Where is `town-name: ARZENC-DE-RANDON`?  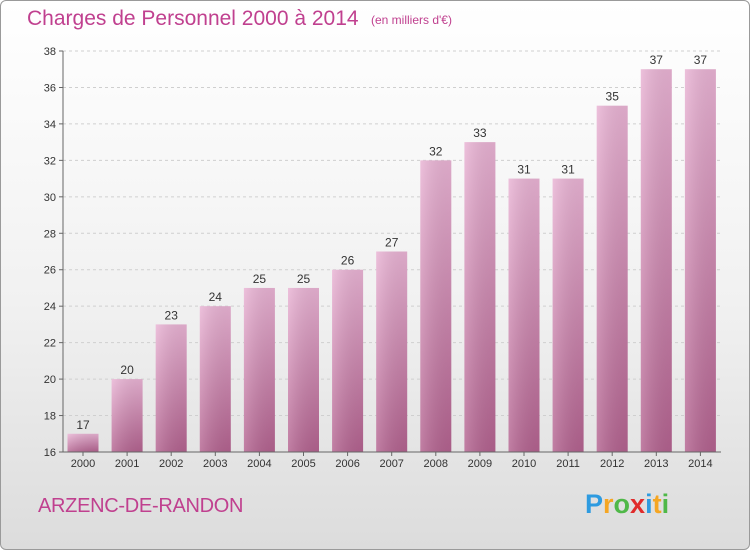
town-name: ARZENC-DE-RANDON is located at coordinates (141, 506).